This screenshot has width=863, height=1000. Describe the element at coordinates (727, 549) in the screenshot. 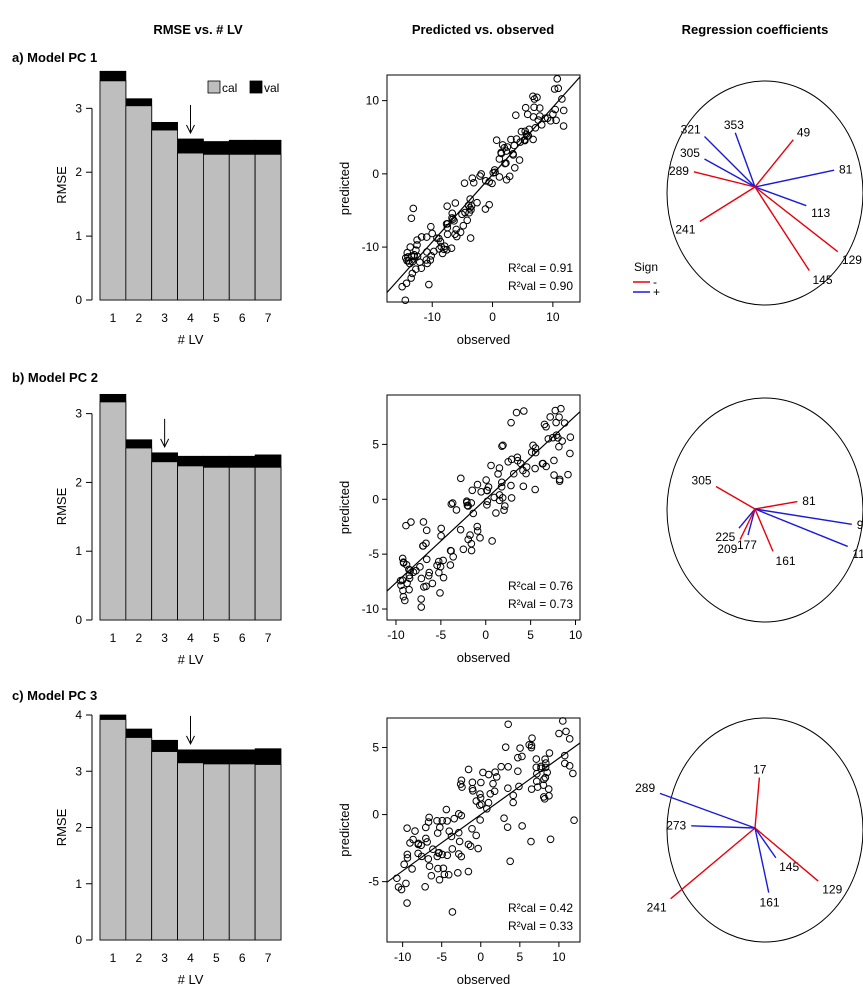

I see `coefficient-label-209: 209` at that location.